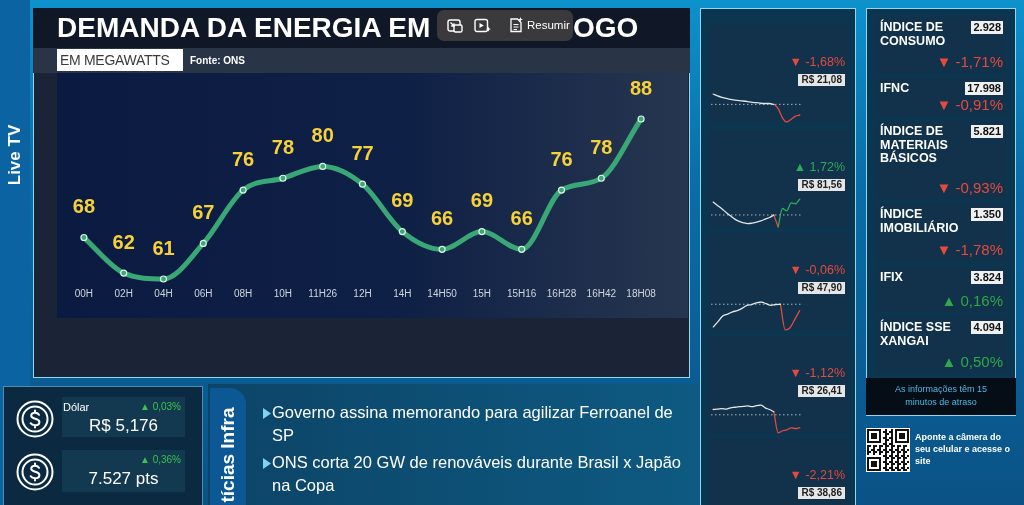  Describe the element at coordinates (283, 293) in the screenshot. I see `x-tick-label: 10H` at that location.